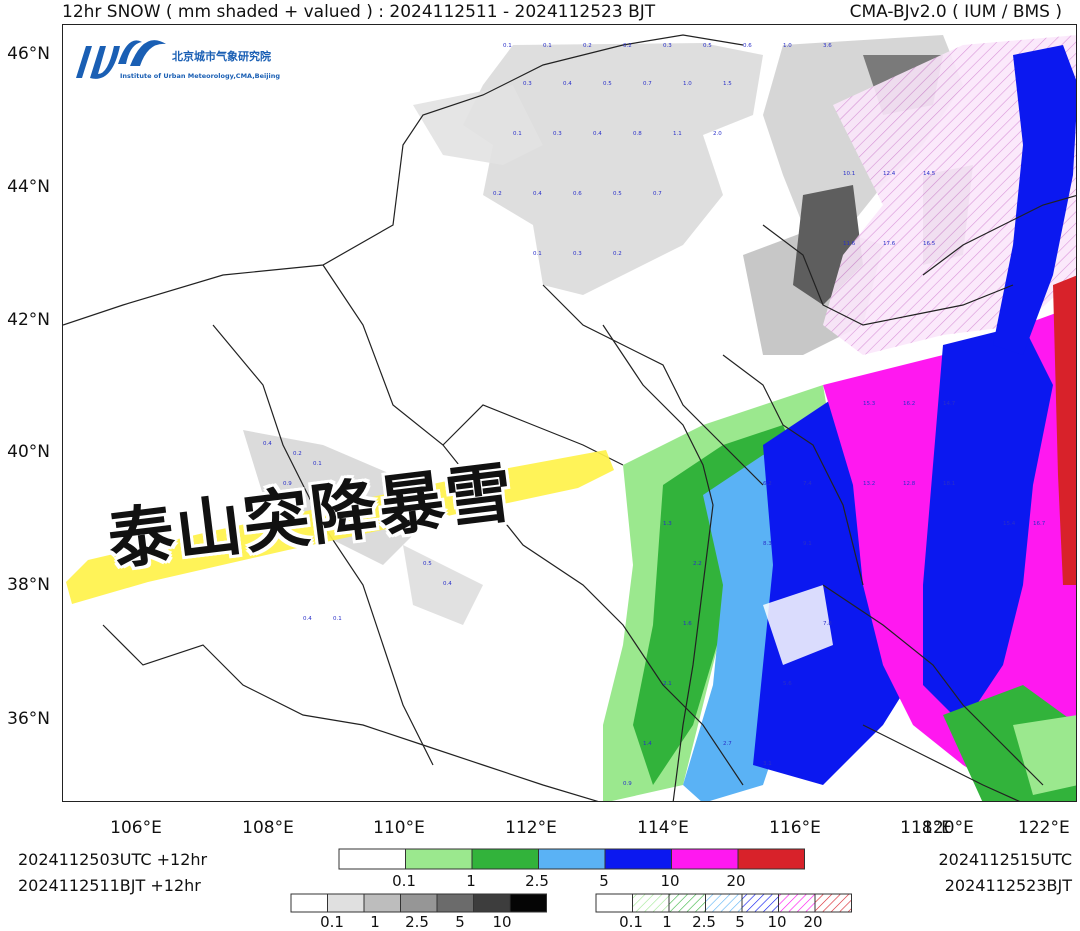  Describe the element at coordinates (471, 881) in the screenshot. I see `legend-main-label-1: 1` at that location.